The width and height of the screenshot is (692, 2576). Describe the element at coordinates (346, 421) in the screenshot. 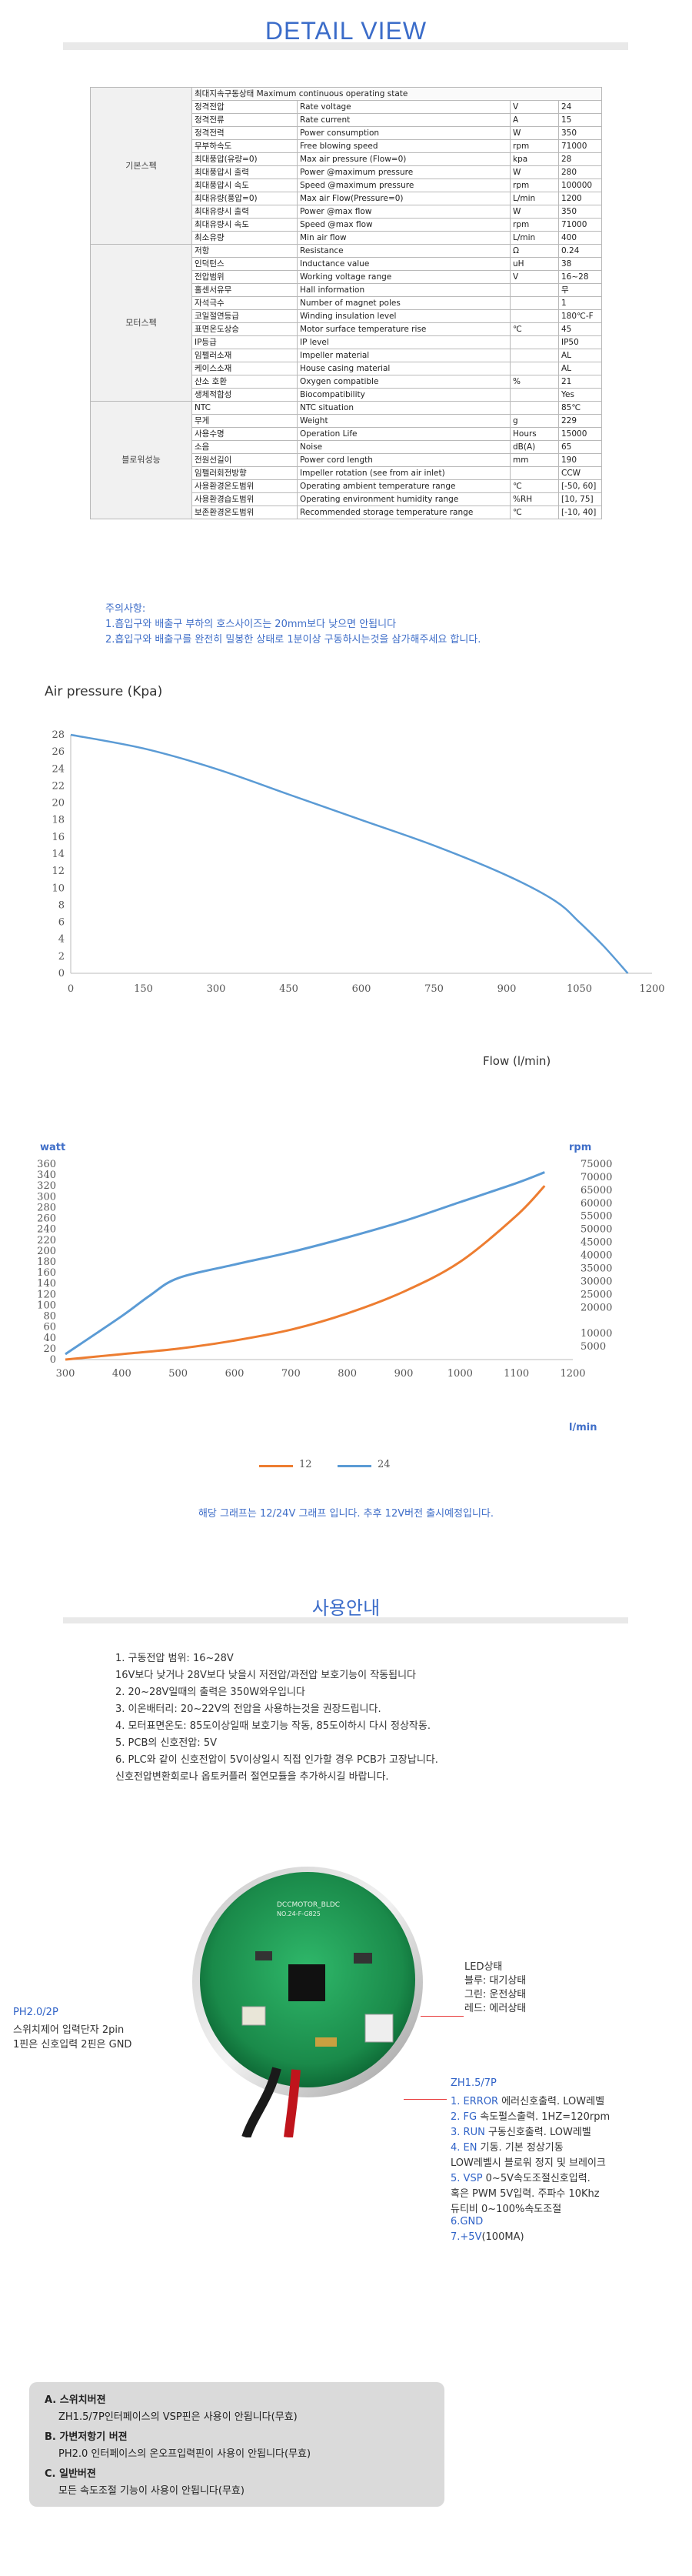

I see `spec-row: 무게 Weight g 229` at that location.